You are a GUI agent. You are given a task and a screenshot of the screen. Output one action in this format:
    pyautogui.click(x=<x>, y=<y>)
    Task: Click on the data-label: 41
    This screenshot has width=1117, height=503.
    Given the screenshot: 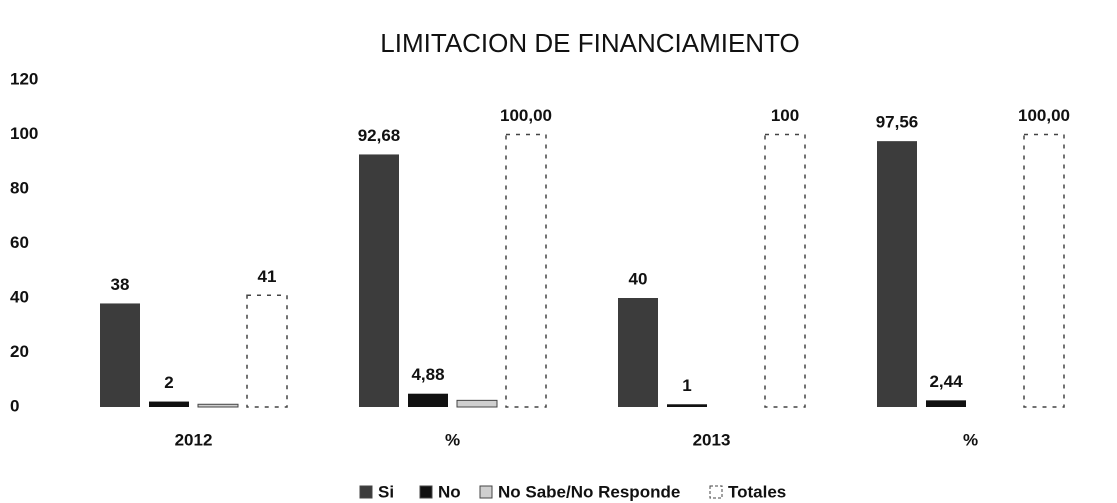 What is the action you would take?
    pyautogui.click(x=267, y=276)
    